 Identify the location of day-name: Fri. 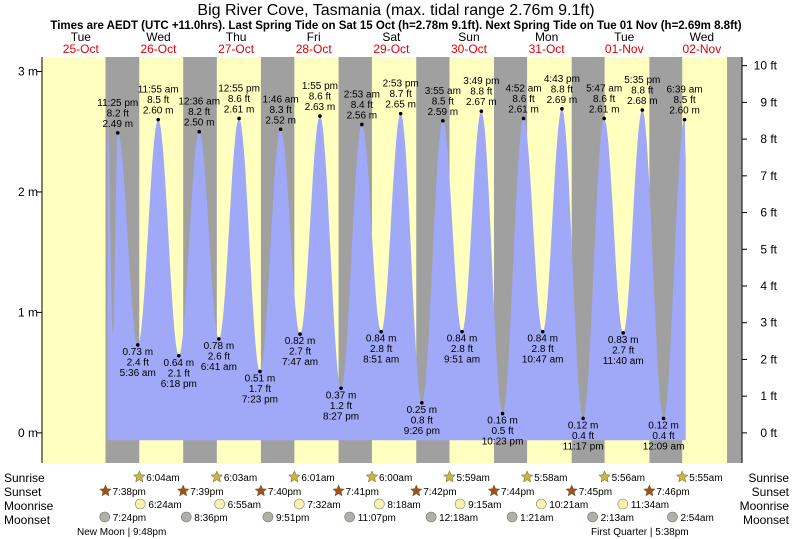
(314, 37).